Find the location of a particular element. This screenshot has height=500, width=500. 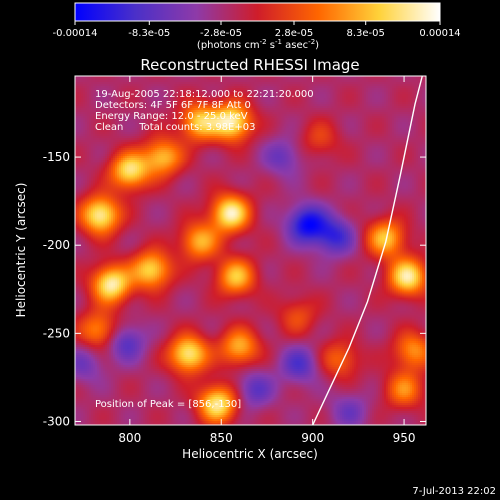

x-axis-label: Heliocentric X (arcsec) is located at coordinates (250, 454).